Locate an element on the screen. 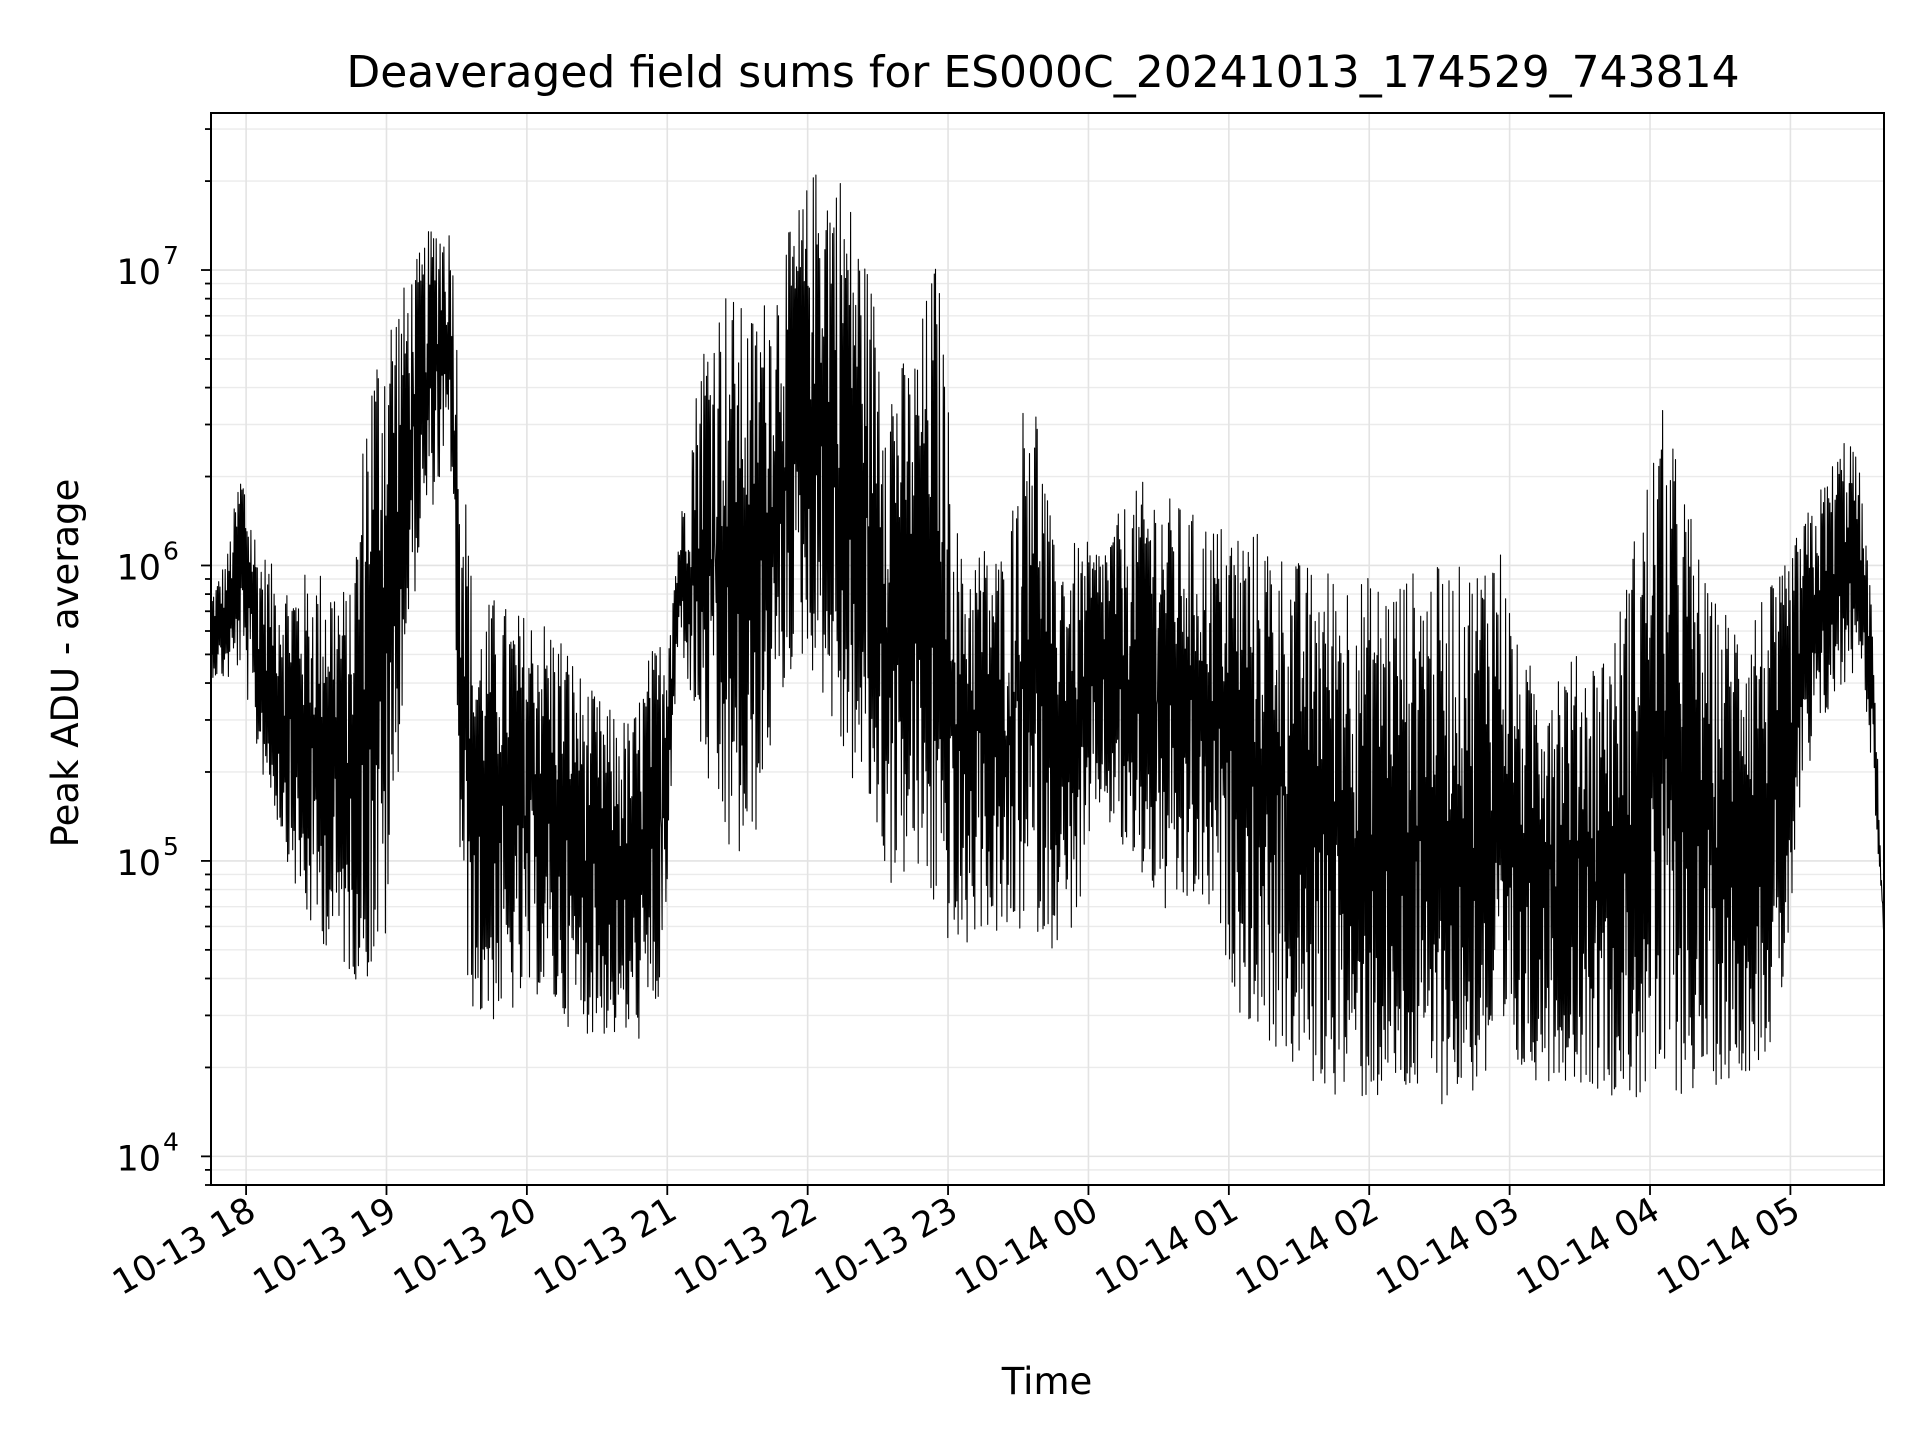  x-tick-label: 10-13 21 is located at coordinates (605, 1246).